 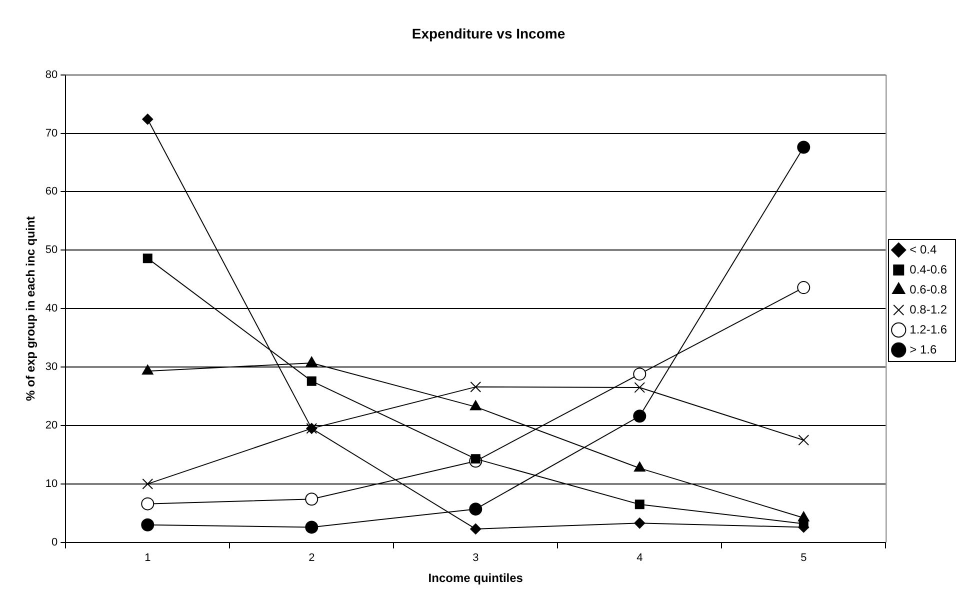 I want to click on y-tick-label: 40, so click(x=51, y=308).